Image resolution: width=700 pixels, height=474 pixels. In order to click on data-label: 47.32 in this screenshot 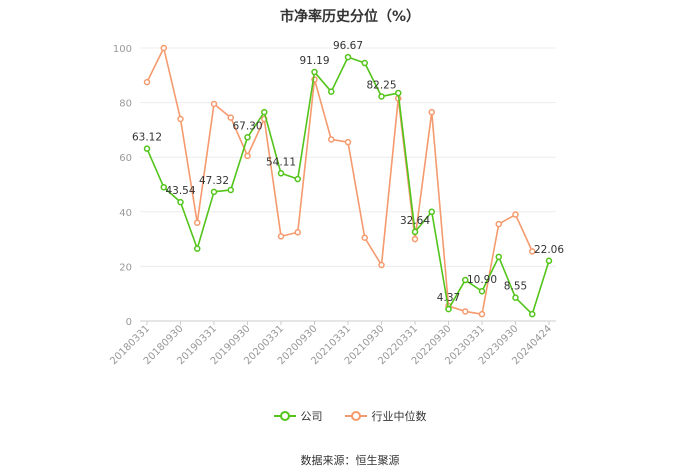, I will do `click(214, 181)`.